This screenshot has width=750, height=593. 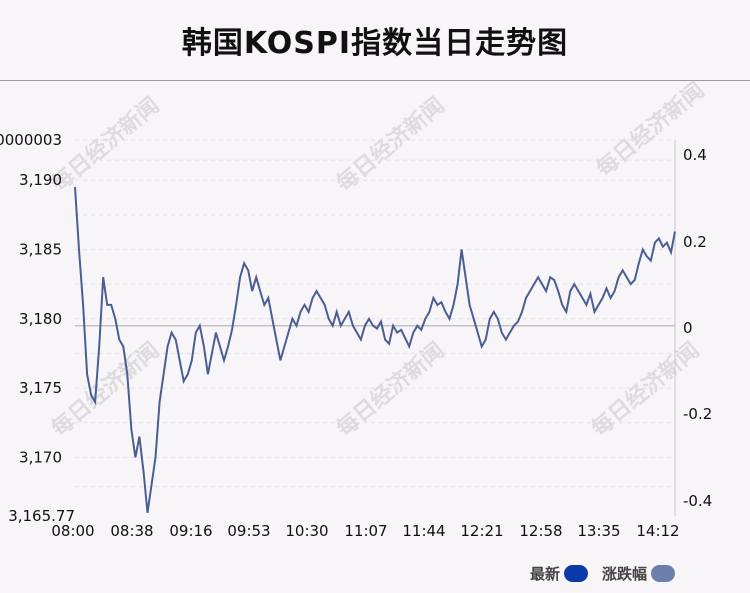 I want to click on y-left-tick-label: 3,175, so click(x=40, y=388).